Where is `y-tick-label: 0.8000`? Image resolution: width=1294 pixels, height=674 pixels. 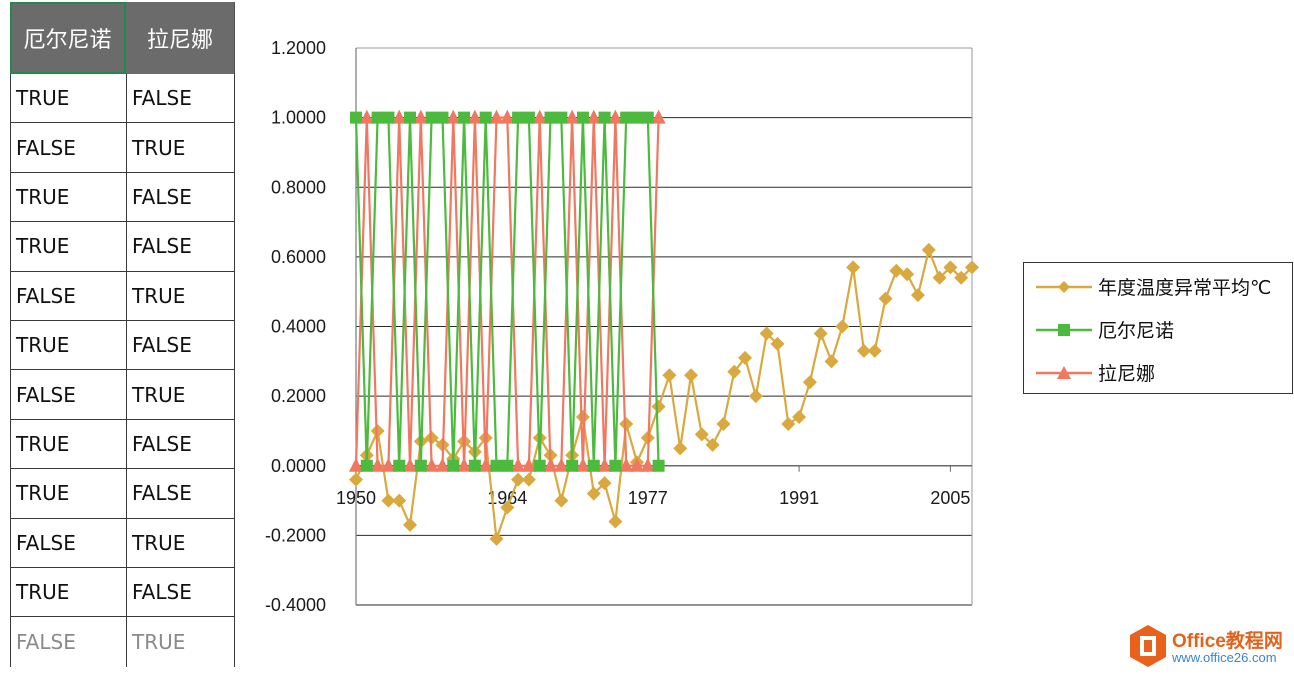
y-tick-label: 0.8000 is located at coordinates (298, 187).